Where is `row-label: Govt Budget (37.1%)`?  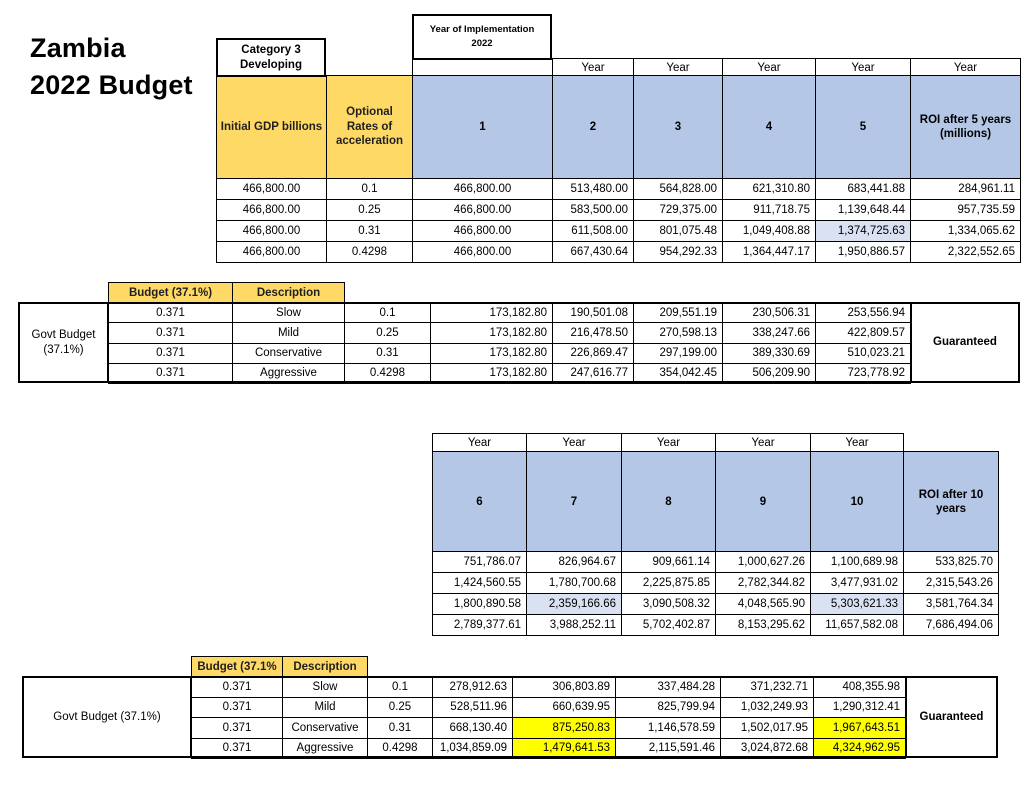 row-label: Govt Budget (37.1%) is located at coordinates (107, 716).